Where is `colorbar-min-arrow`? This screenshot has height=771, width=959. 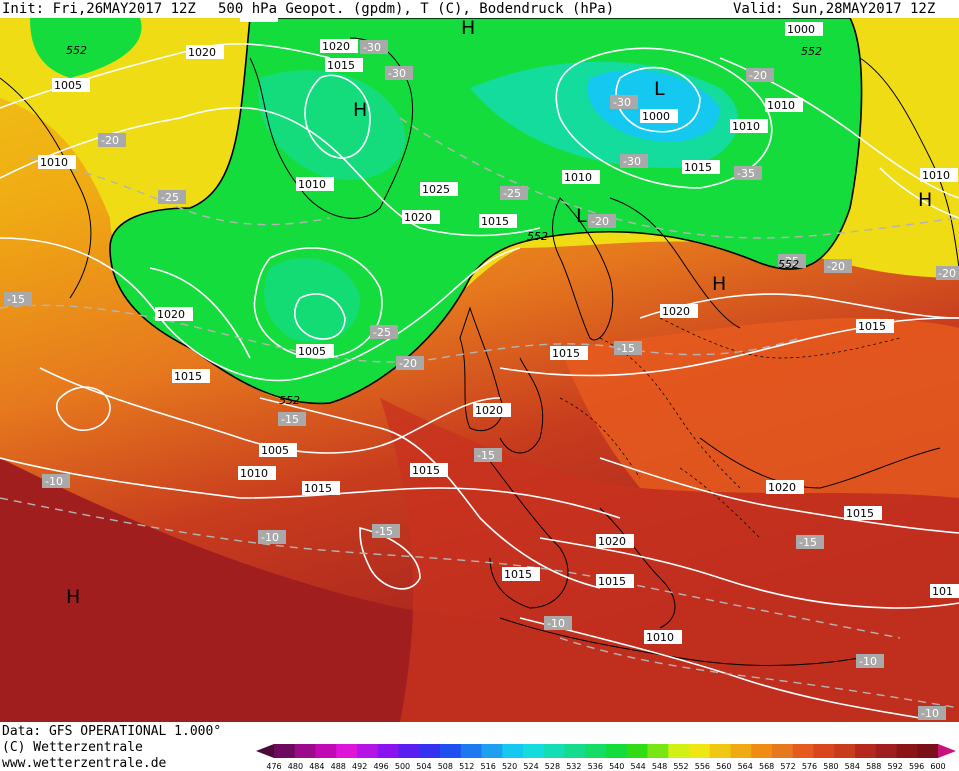
colorbar-min-arrow is located at coordinates (265, 751).